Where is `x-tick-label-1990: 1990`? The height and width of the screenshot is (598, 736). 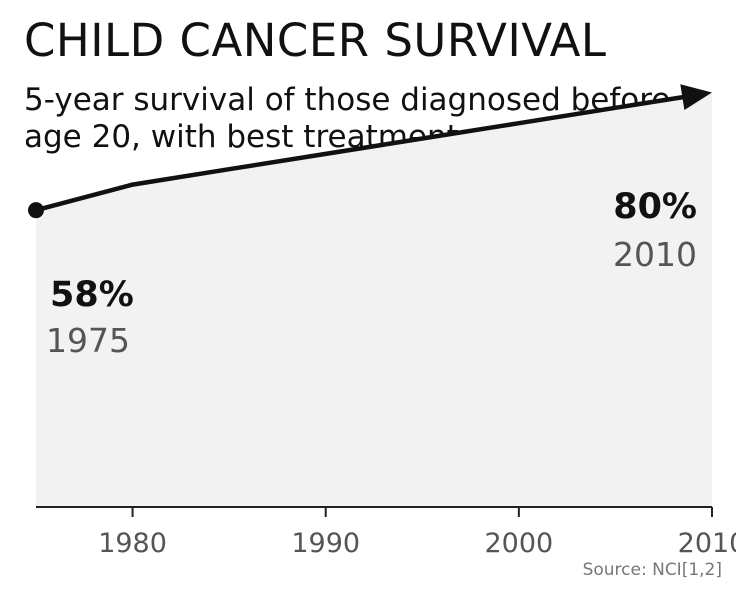
x-tick-label-1990: 1990 is located at coordinates (325, 543).